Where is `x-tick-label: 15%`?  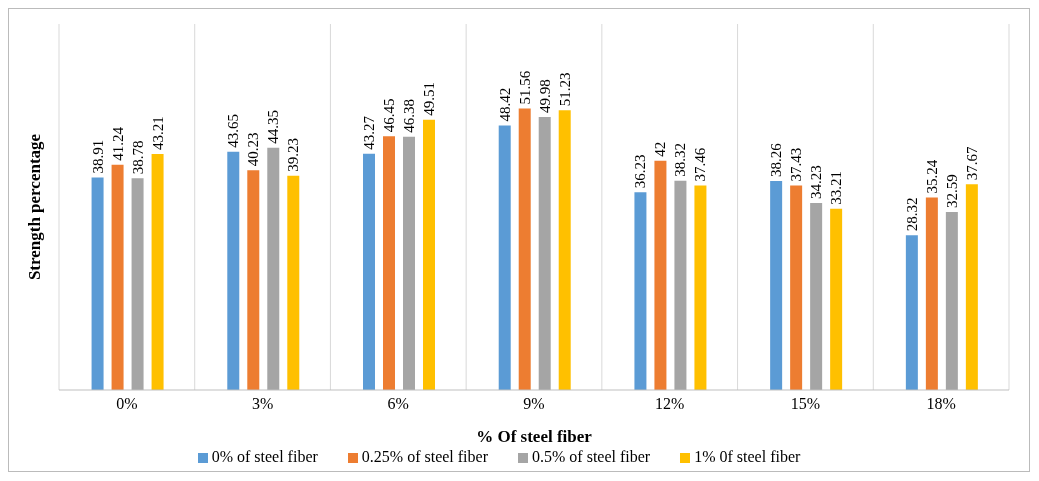
x-tick-label: 15% is located at coordinates (805, 404).